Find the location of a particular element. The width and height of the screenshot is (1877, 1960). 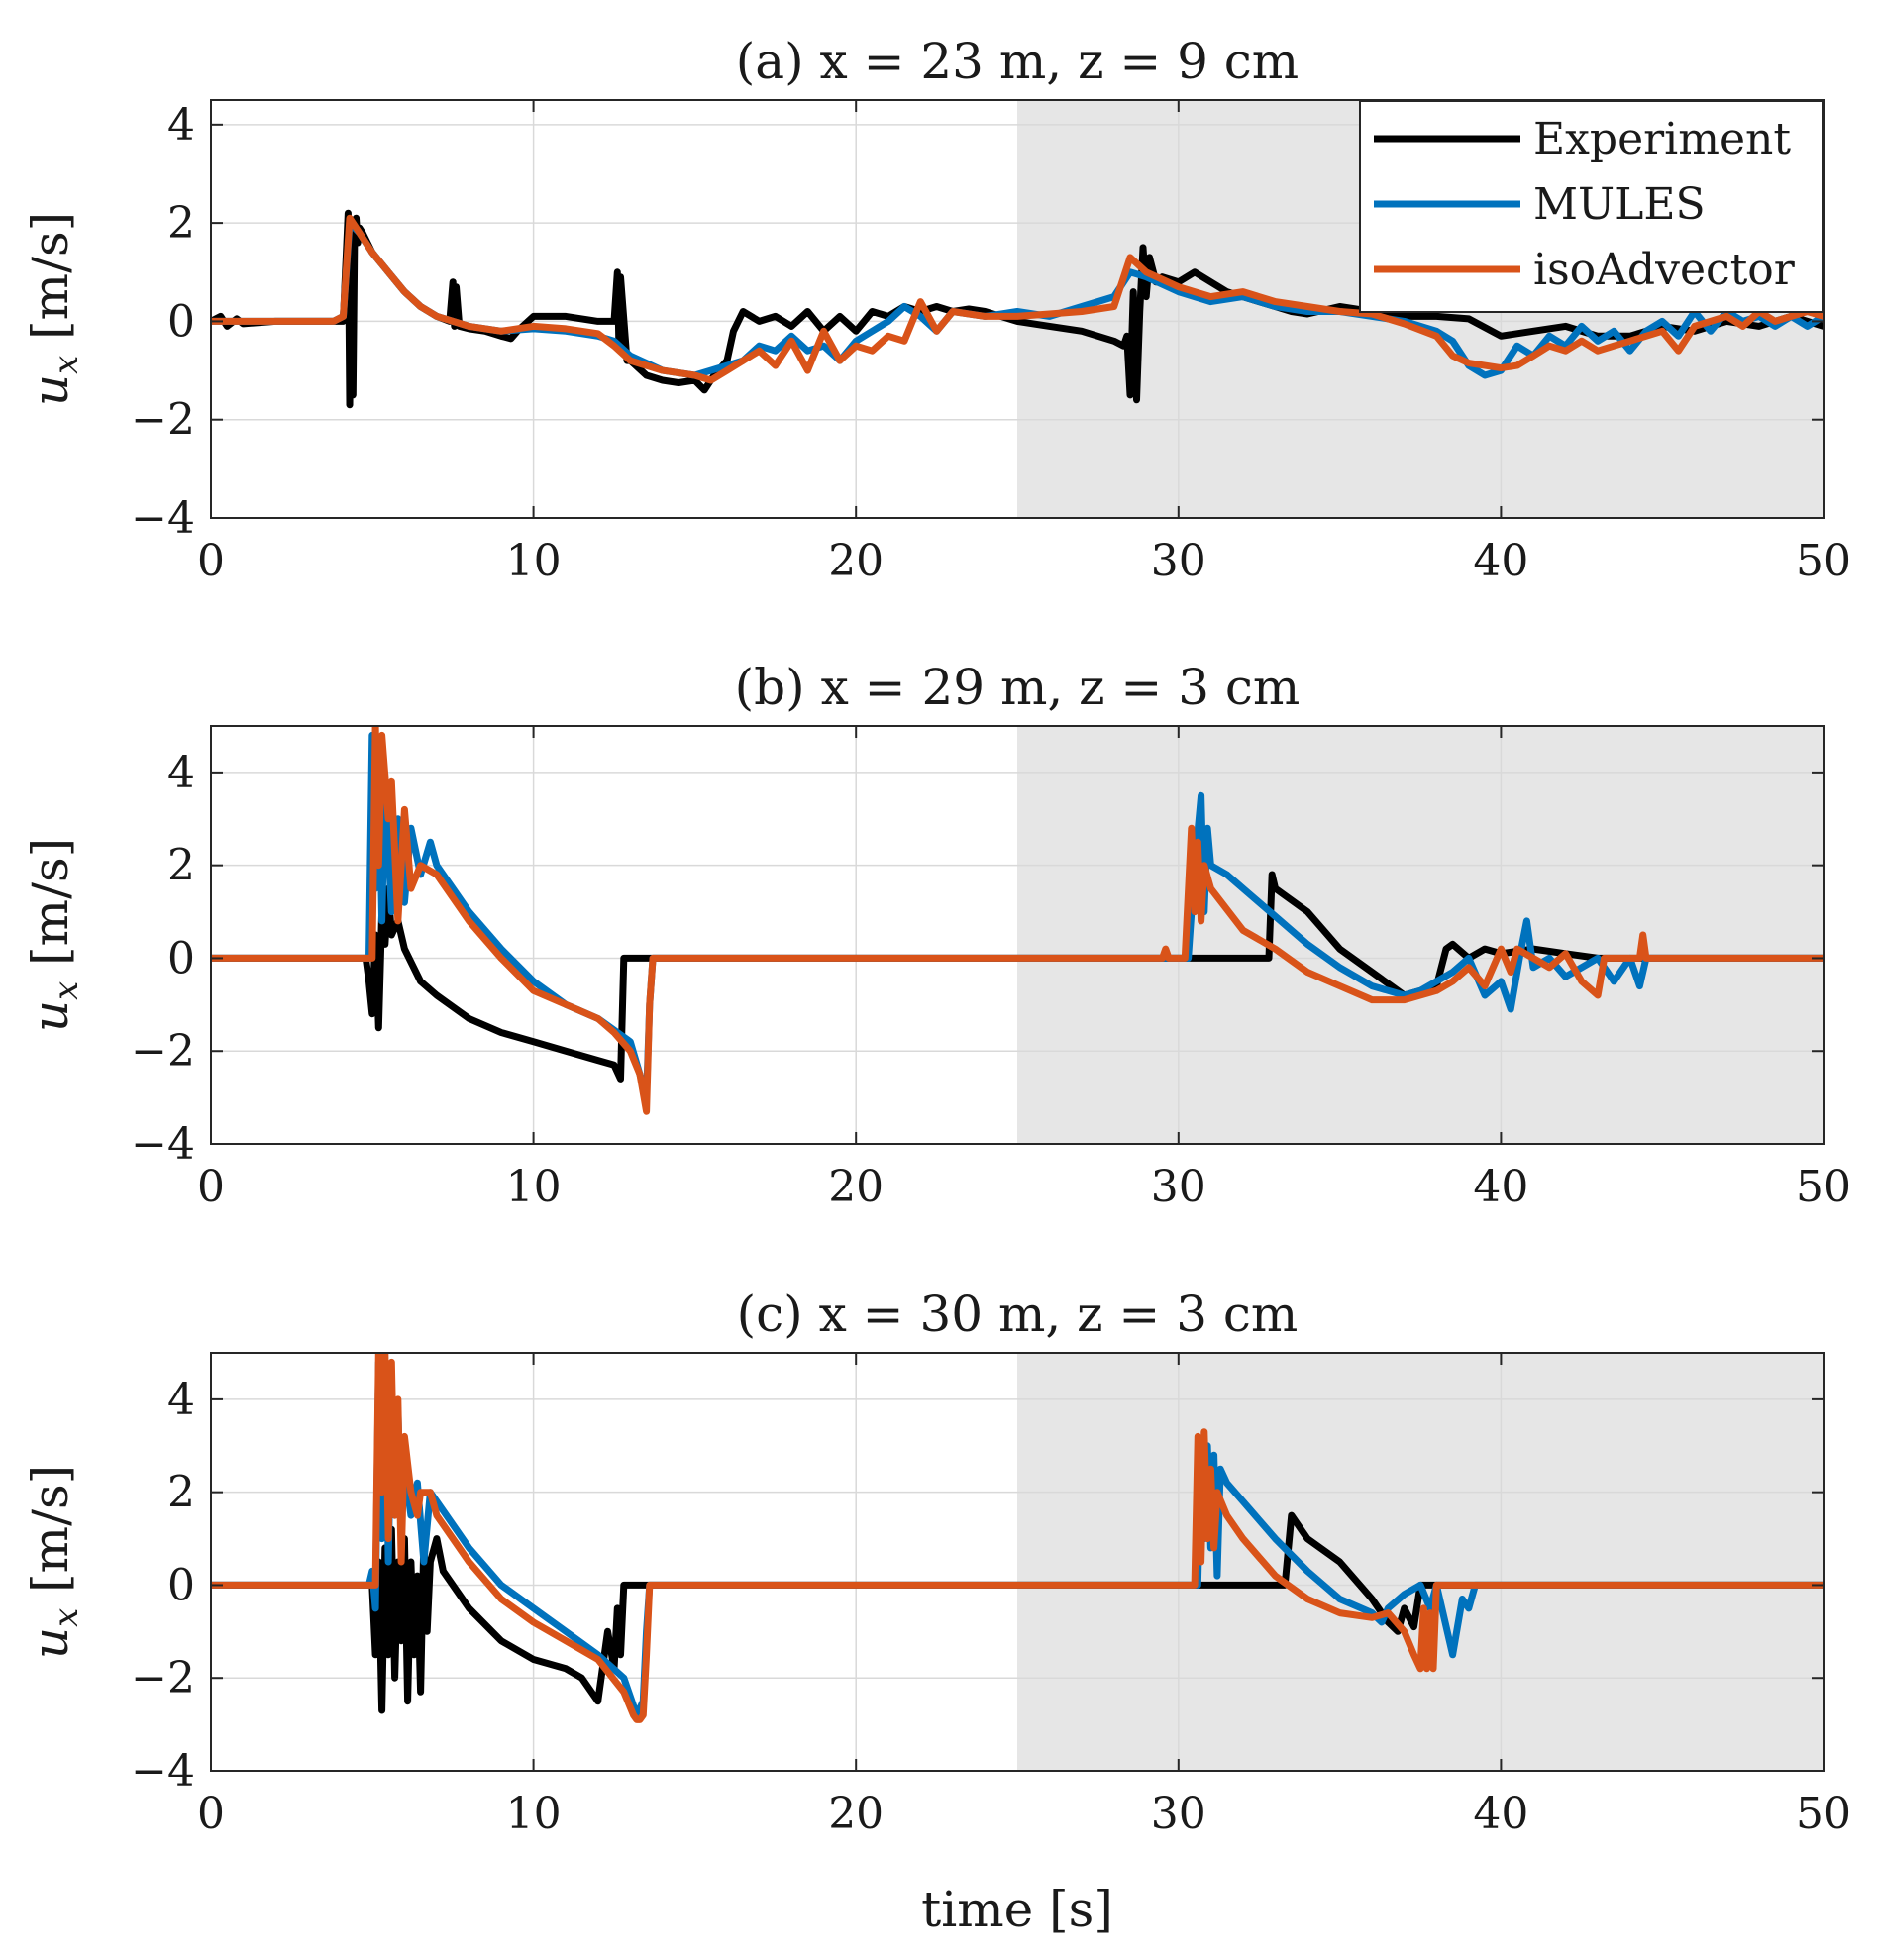

panel-title: (b) x = 29 m, z = 3 cm is located at coordinates (1018, 688).